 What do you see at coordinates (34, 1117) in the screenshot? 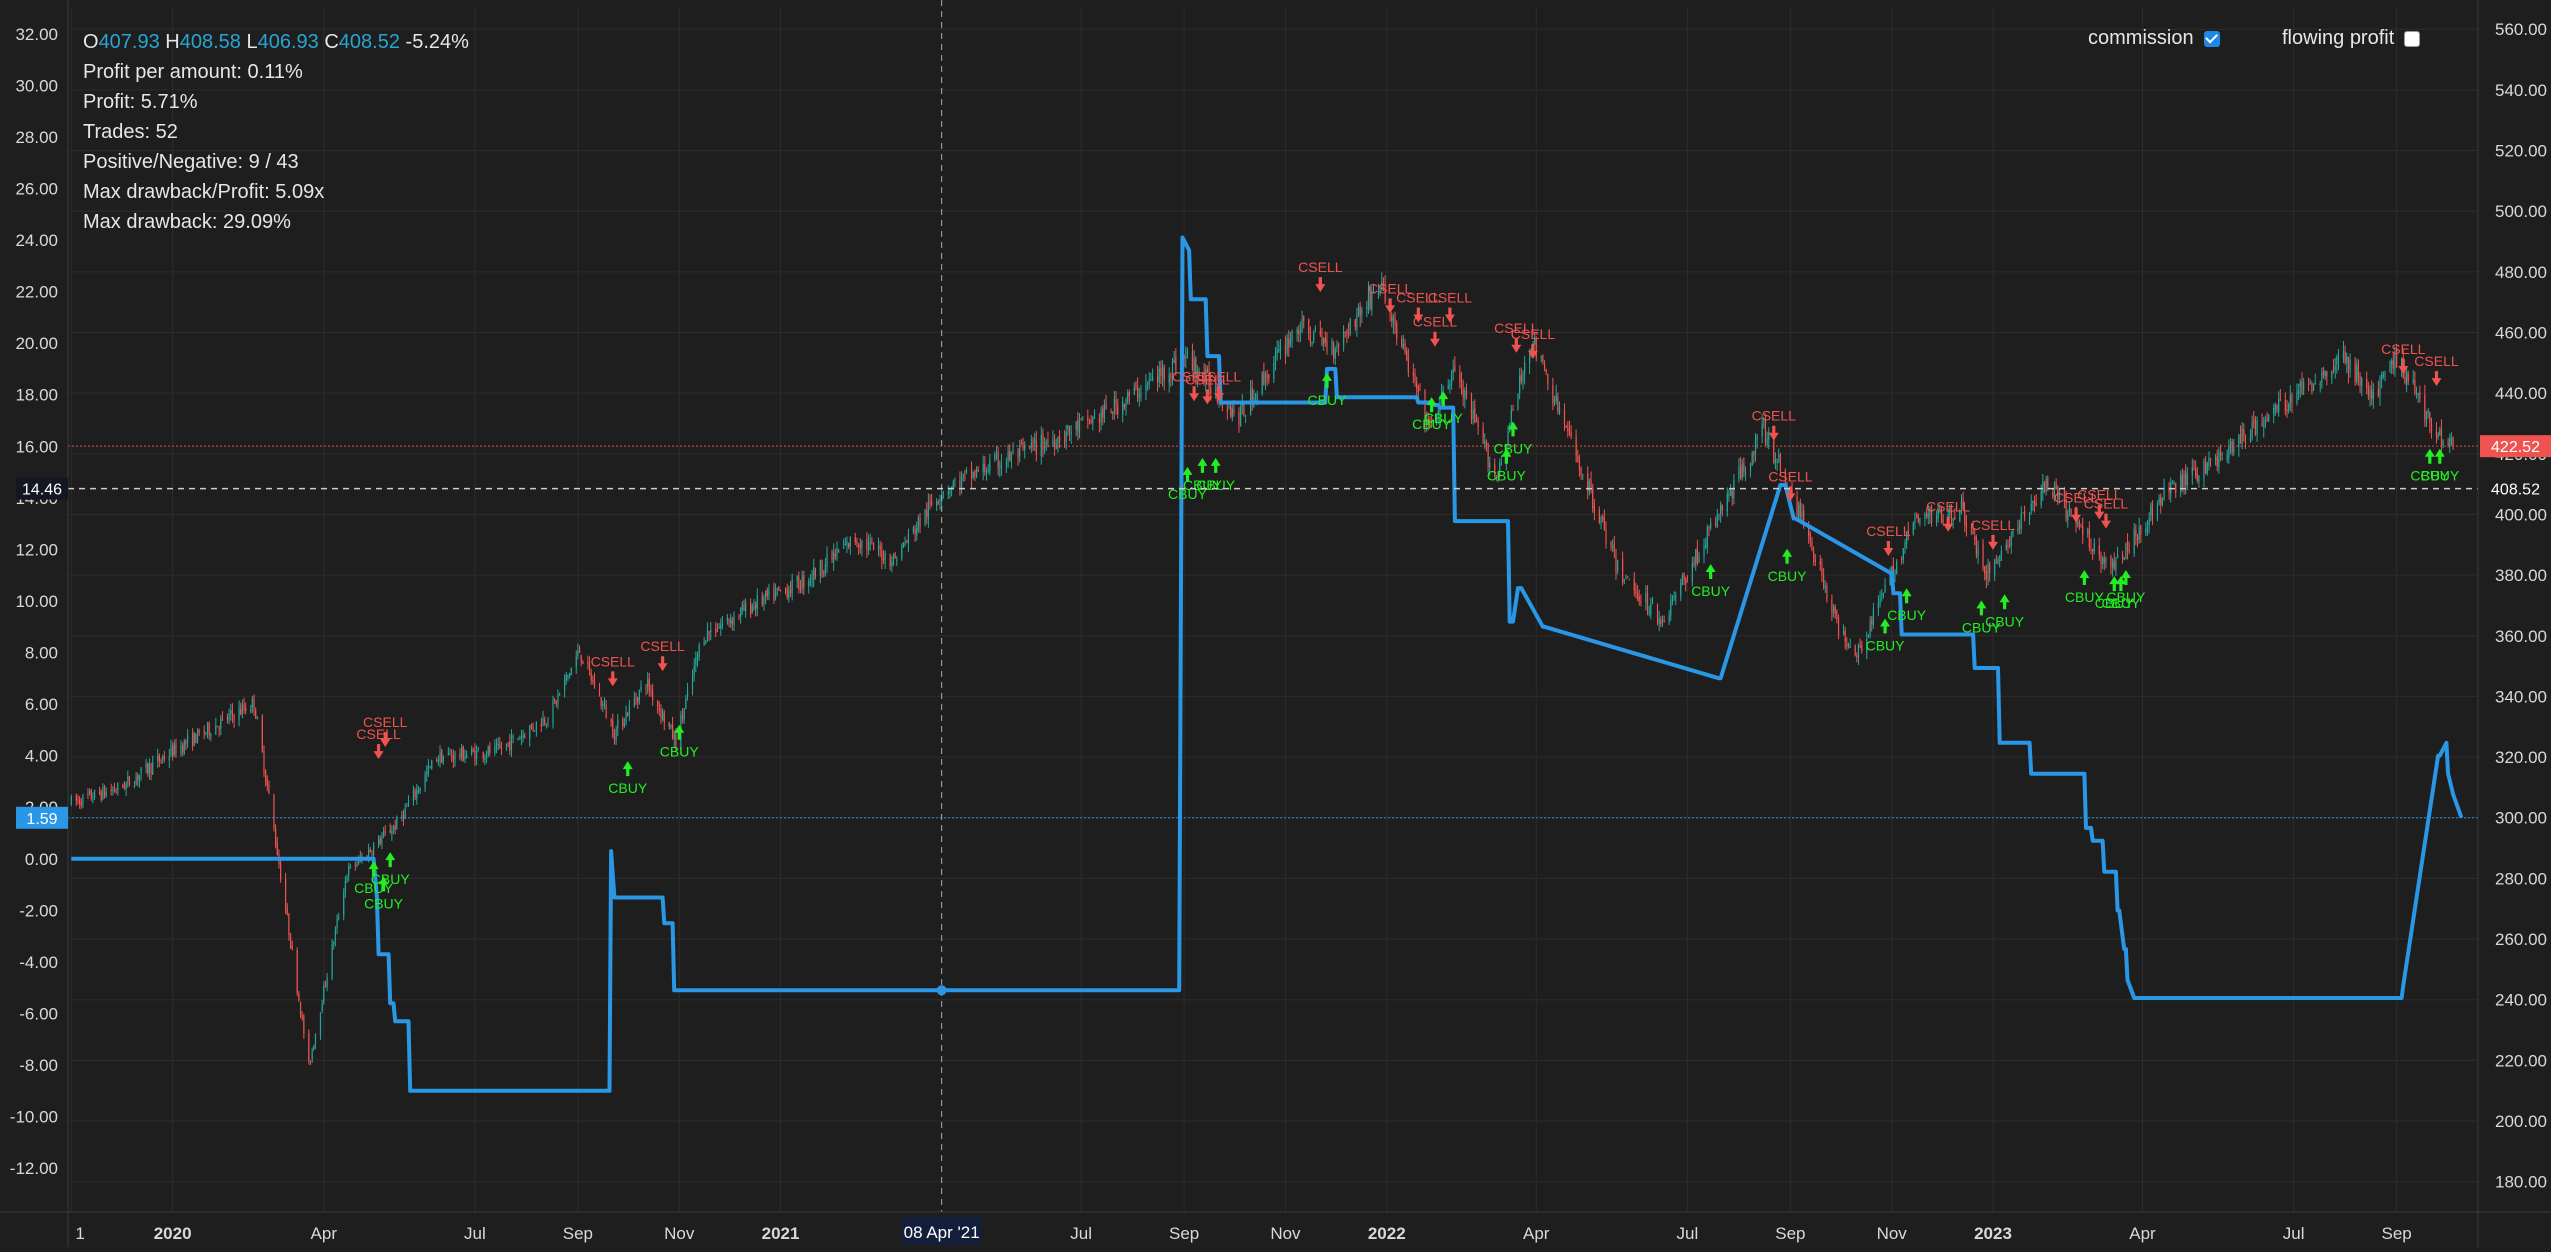
I see `left-axis-tick-label: -10.00` at bounding box center [34, 1117].